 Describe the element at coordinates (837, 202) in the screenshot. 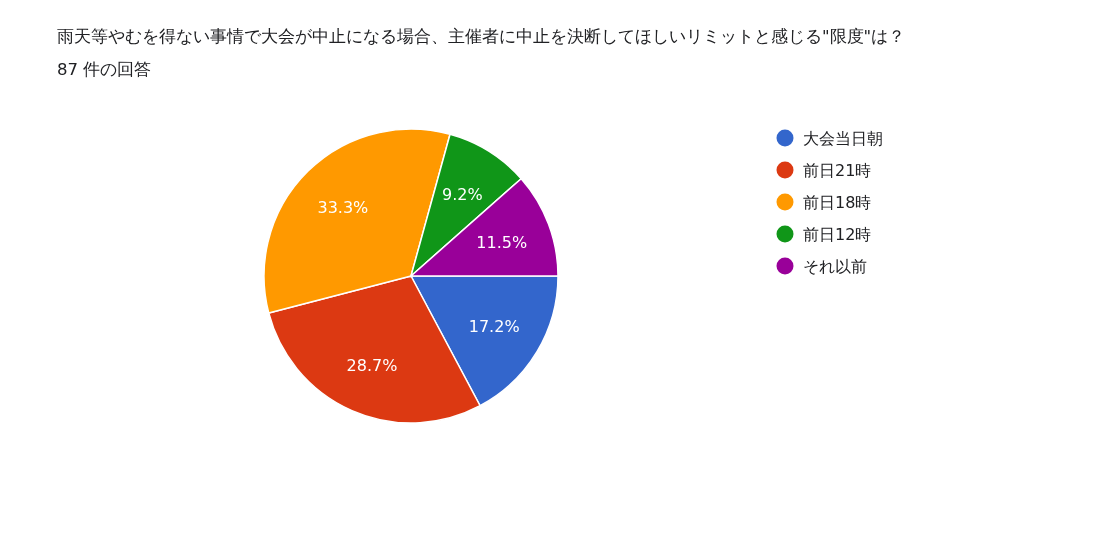

I see `legend-label: 前日18時` at that location.